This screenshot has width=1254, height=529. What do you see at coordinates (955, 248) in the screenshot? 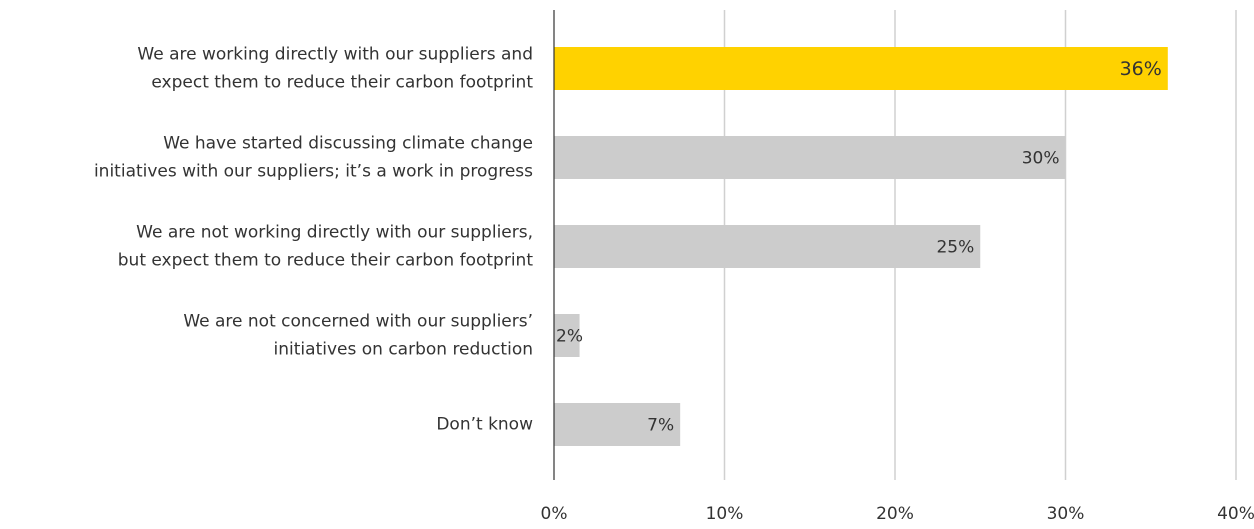
I see `value-label: 25%` at bounding box center [955, 248].